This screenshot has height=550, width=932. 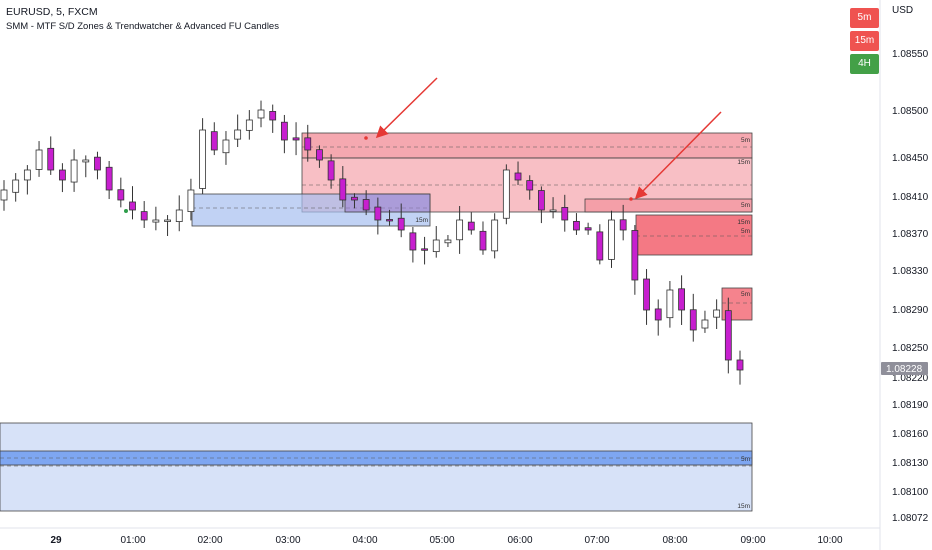 I want to click on signal-dot, so click(x=126, y=211).